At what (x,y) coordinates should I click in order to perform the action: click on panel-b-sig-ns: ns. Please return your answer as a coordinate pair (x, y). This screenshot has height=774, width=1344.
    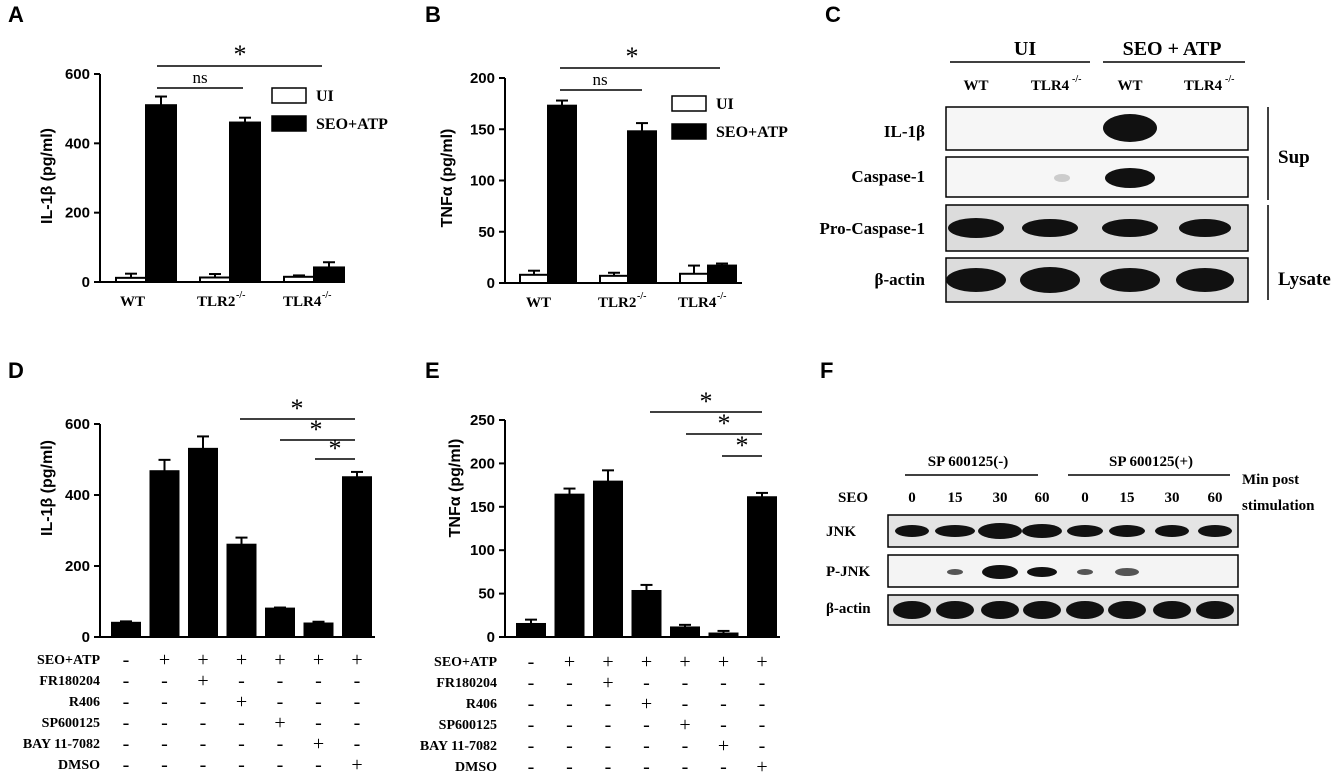
    Looking at the image, I should click on (599, 79).